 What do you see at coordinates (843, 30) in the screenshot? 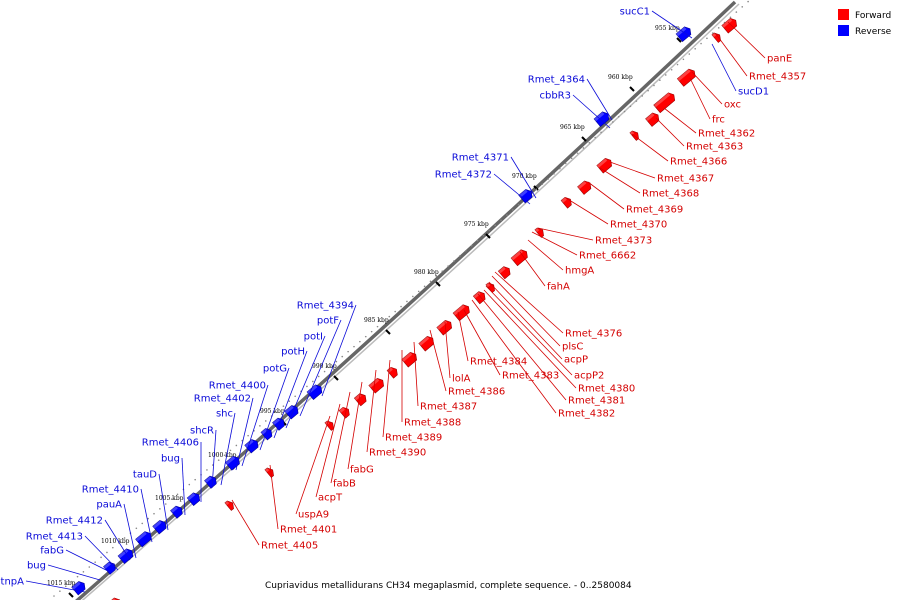
I see `legend-reverse-swatch` at bounding box center [843, 30].